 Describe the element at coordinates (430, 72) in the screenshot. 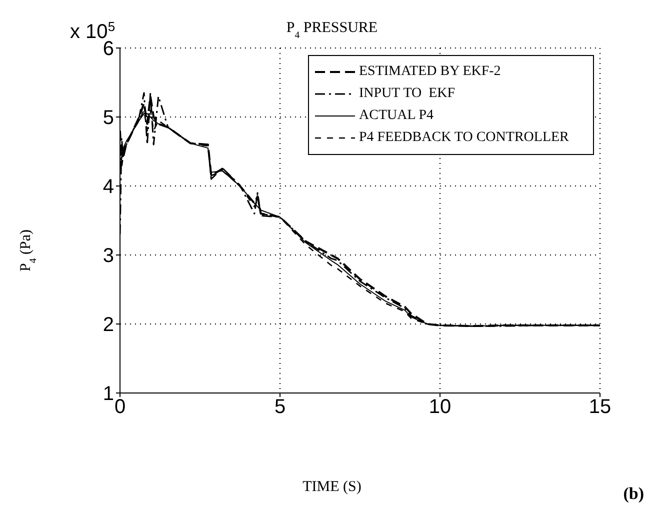

I see `legend-label: ESTIMATED BY EKF-2` at that location.